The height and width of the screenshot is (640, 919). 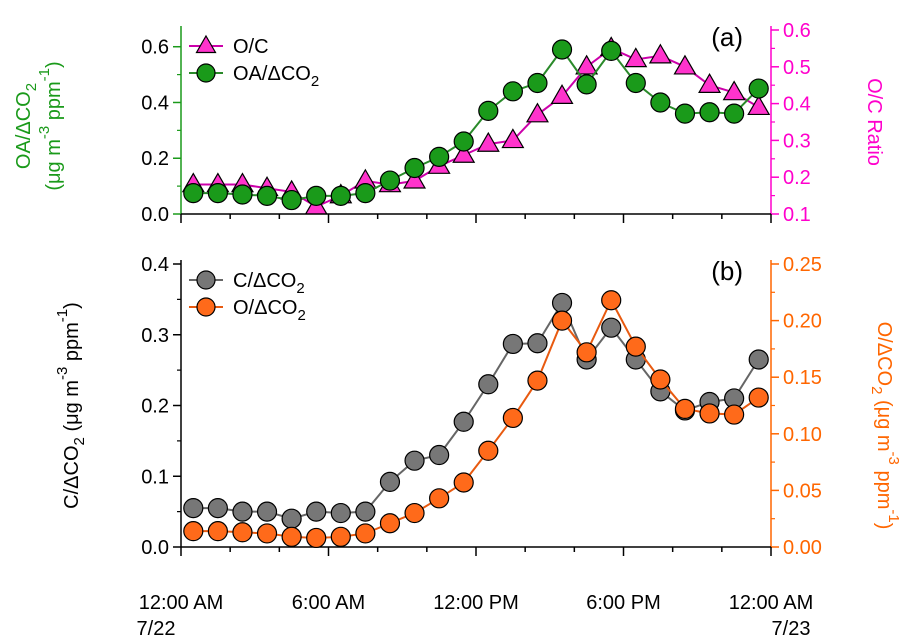 I want to click on x-tick-label: 6:00 PM, so click(x=623, y=603).